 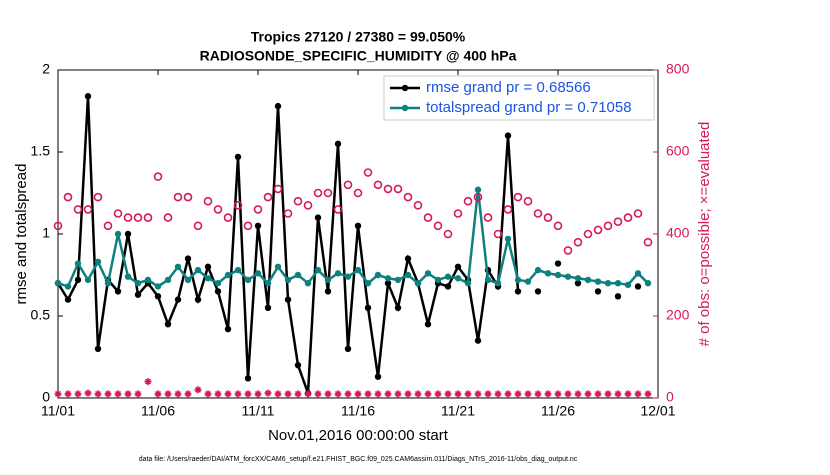 I want to click on y-tick-label: 0, so click(x=46, y=397).